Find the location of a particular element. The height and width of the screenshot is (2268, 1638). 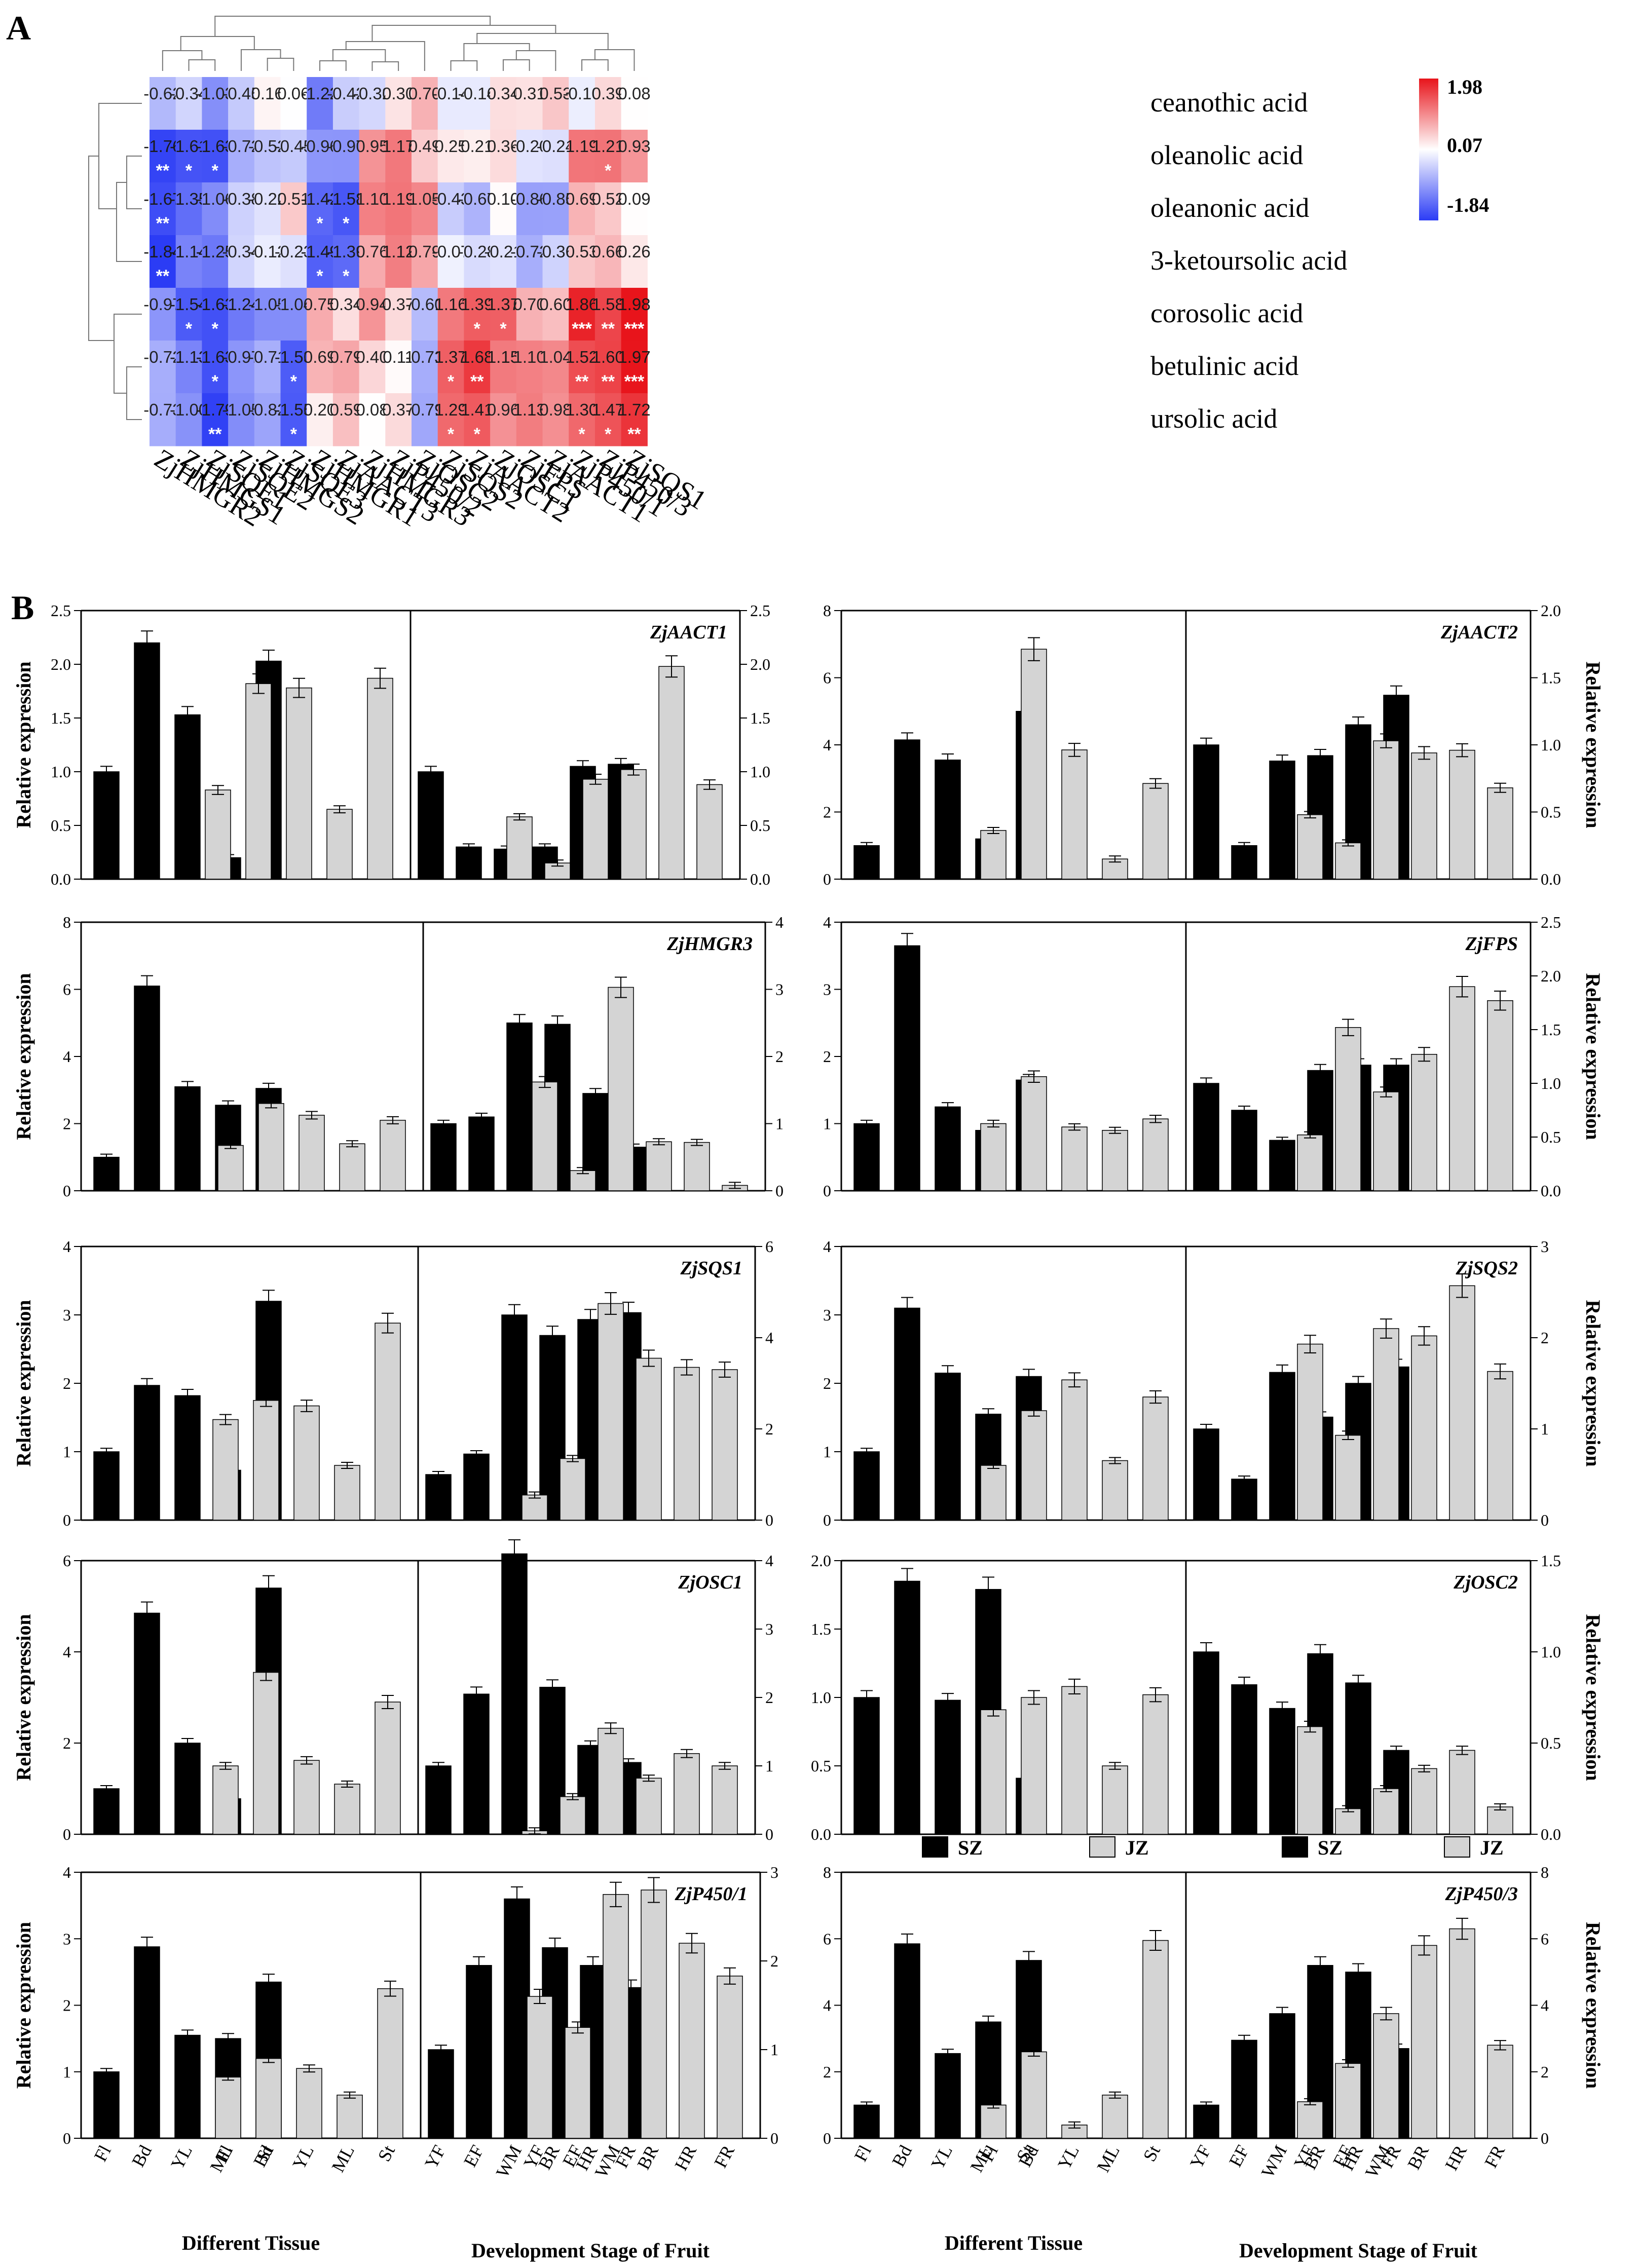

heatmap-value-label: 0.70 is located at coordinates (529, 304).